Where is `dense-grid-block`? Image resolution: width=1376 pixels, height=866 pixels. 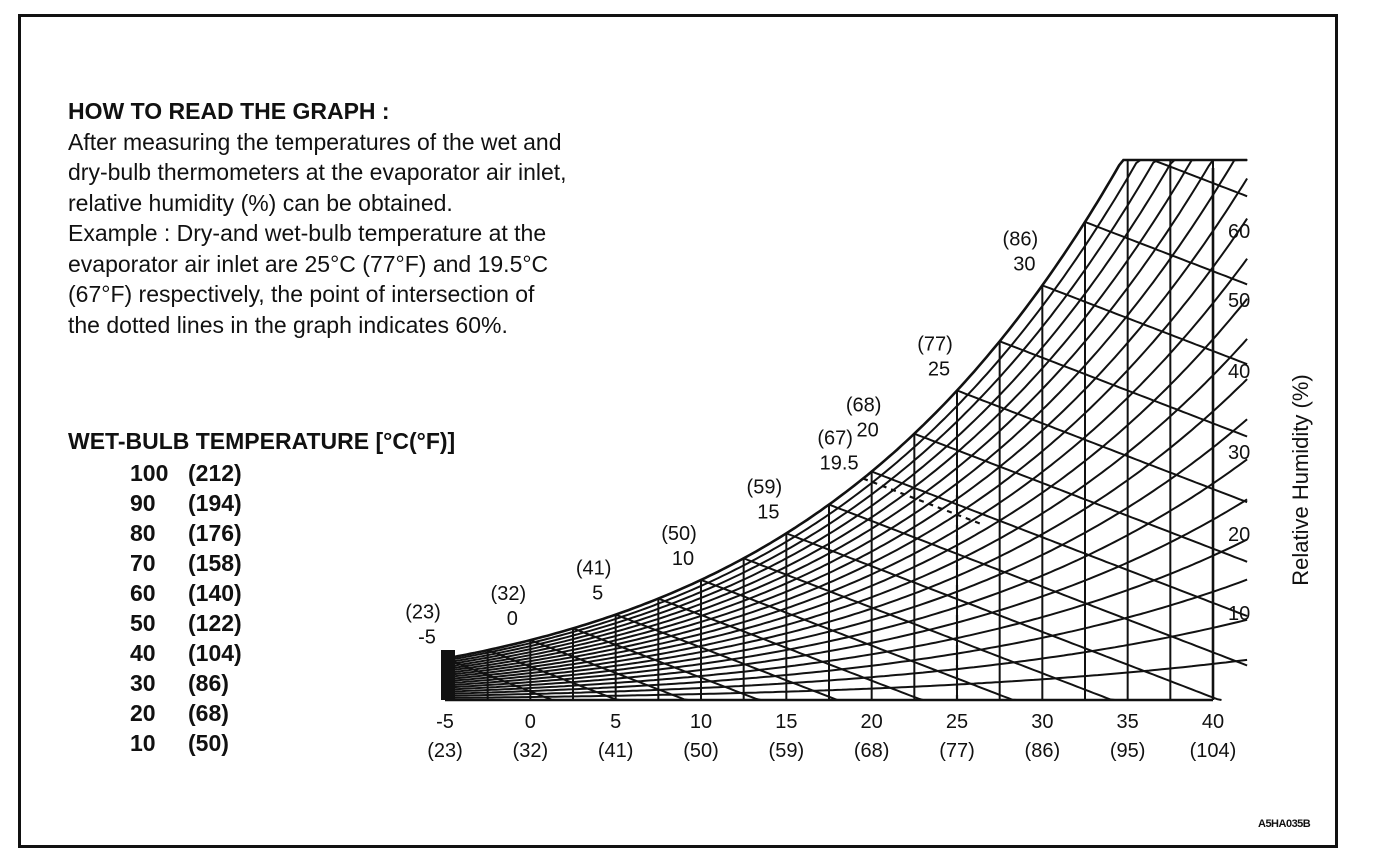 dense-grid-block is located at coordinates (448, 675).